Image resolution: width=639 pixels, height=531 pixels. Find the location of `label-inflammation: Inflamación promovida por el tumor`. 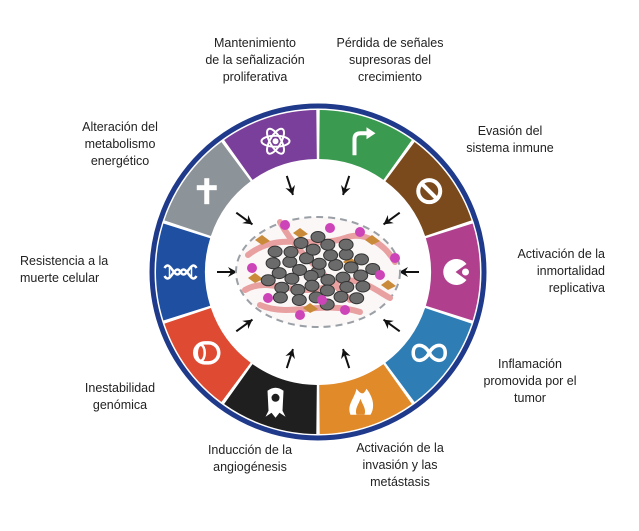

label-inflammation: Inflamación promovida por el tumor is located at coordinates (530, 381).